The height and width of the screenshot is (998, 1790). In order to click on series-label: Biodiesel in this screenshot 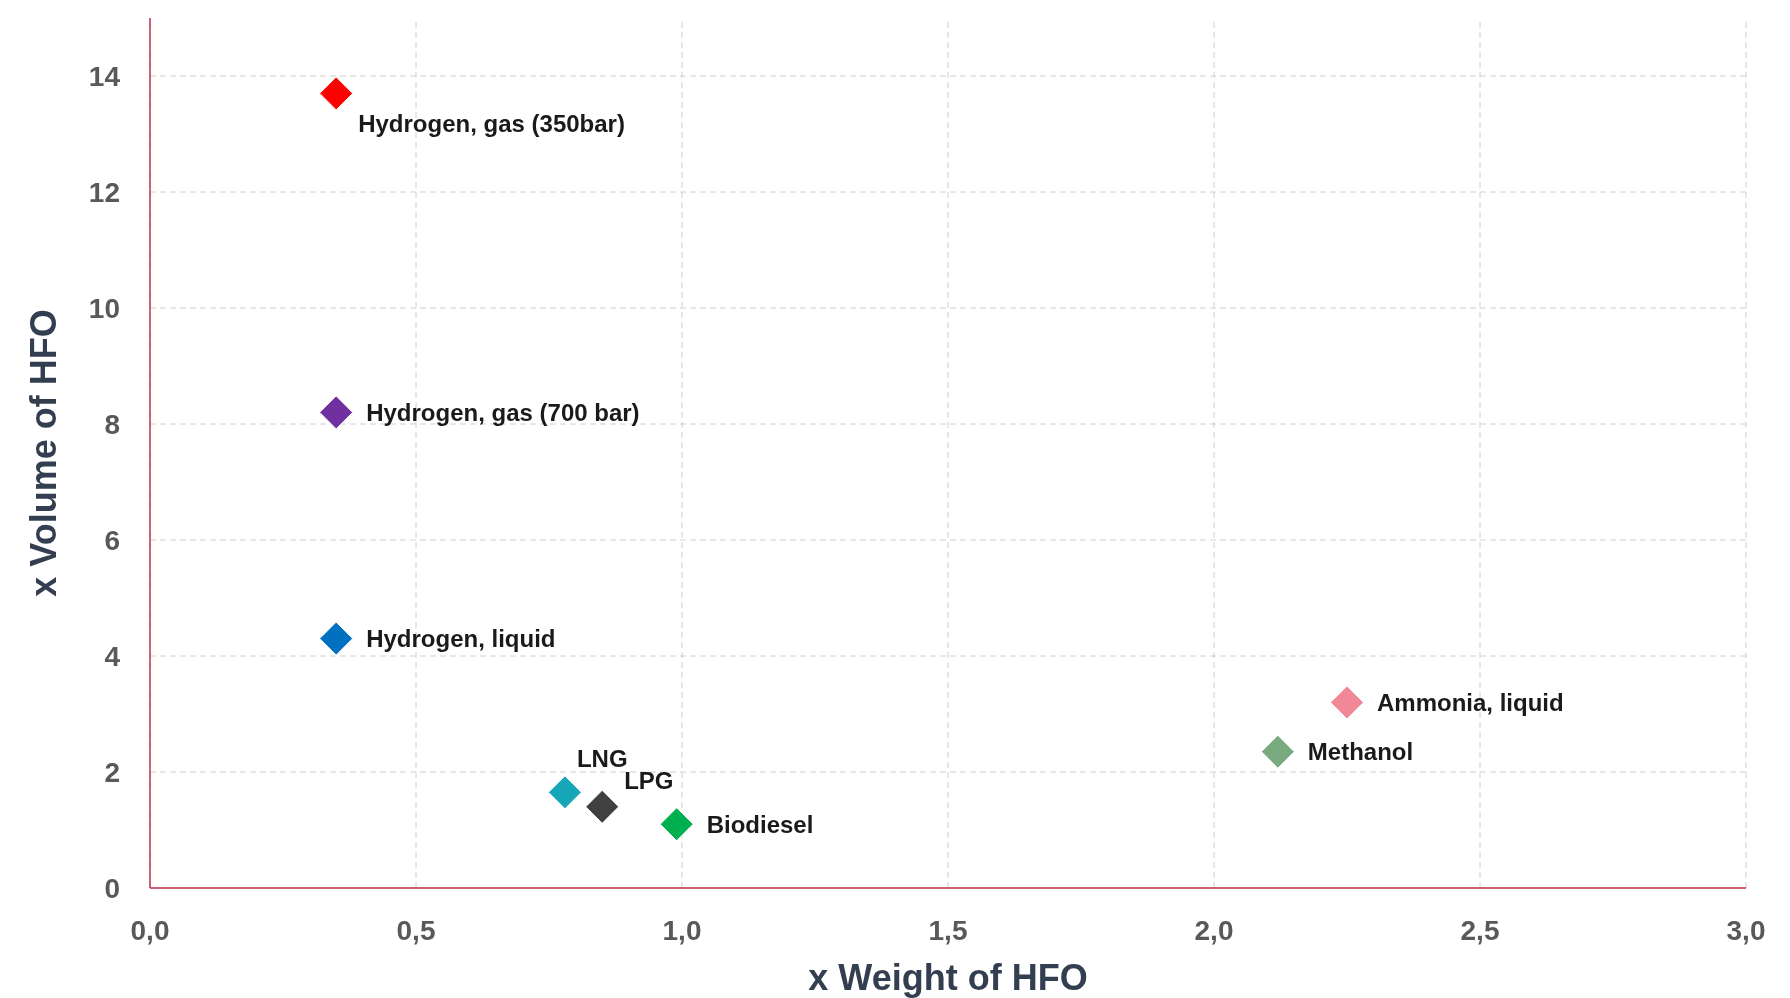, I will do `click(760, 824)`.